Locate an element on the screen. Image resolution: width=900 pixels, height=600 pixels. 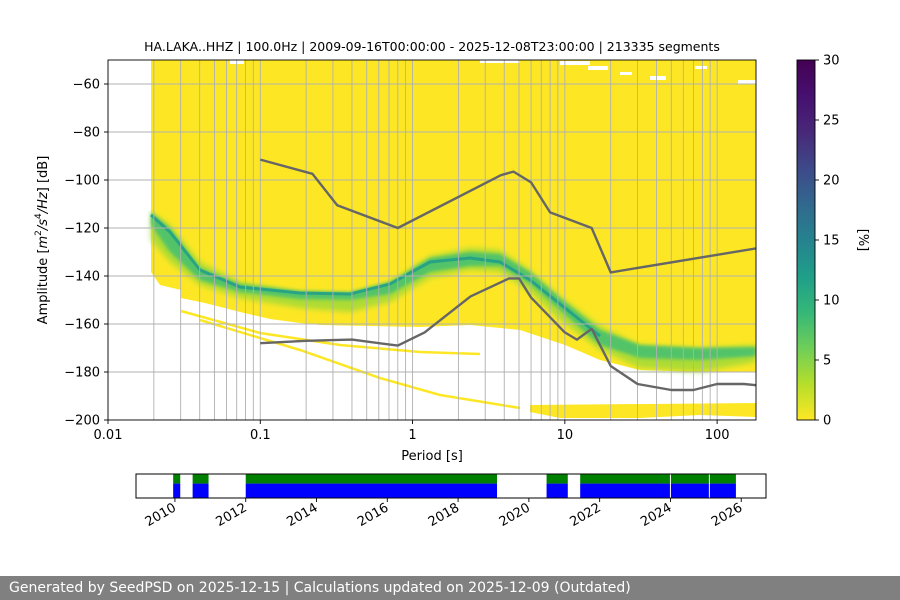
colorbar-tick-label: 10 is located at coordinates (831, 301).